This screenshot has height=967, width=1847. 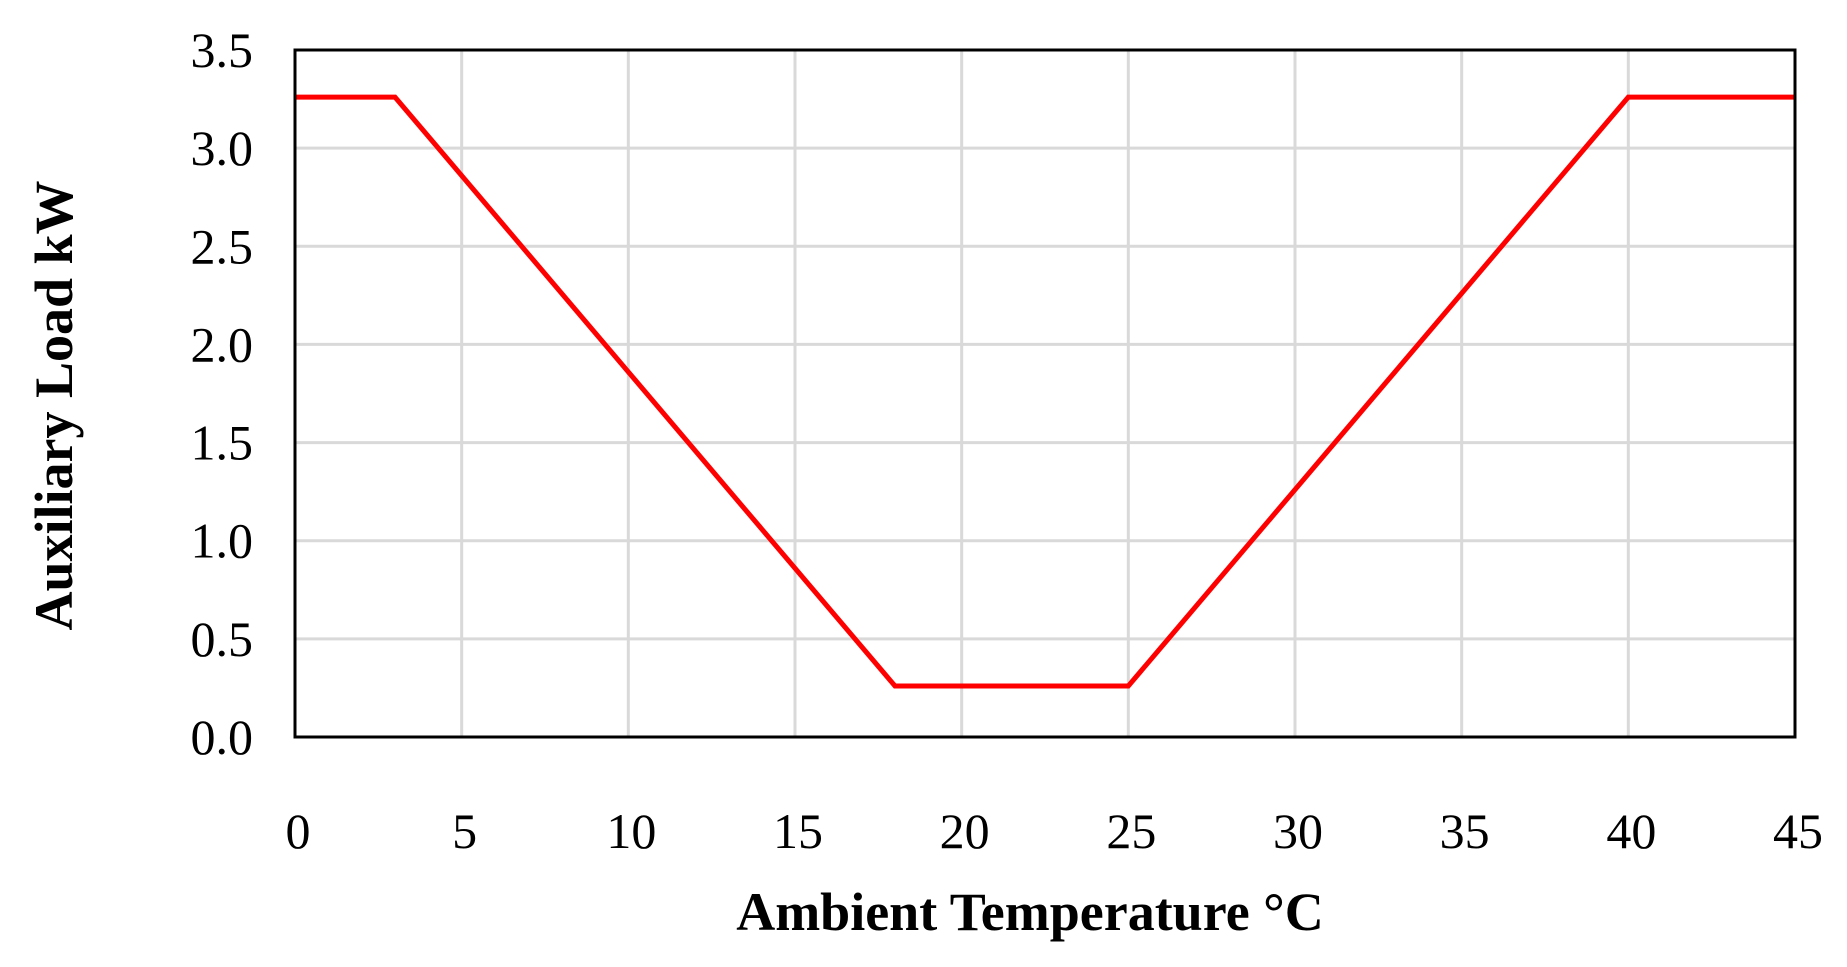 What do you see at coordinates (222, 541) in the screenshot?
I see `y-tick-label: 1.0` at bounding box center [222, 541].